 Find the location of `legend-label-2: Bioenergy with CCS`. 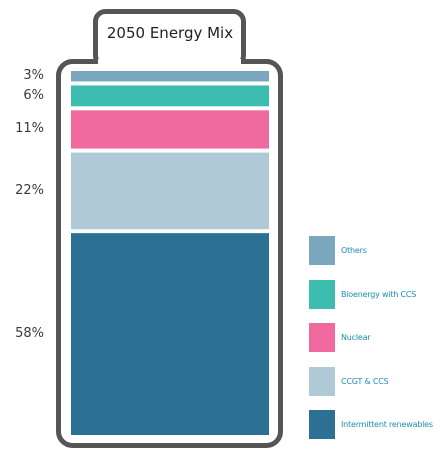

legend-label-2: Bioenergy with CCS is located at coordinates (379, 294).